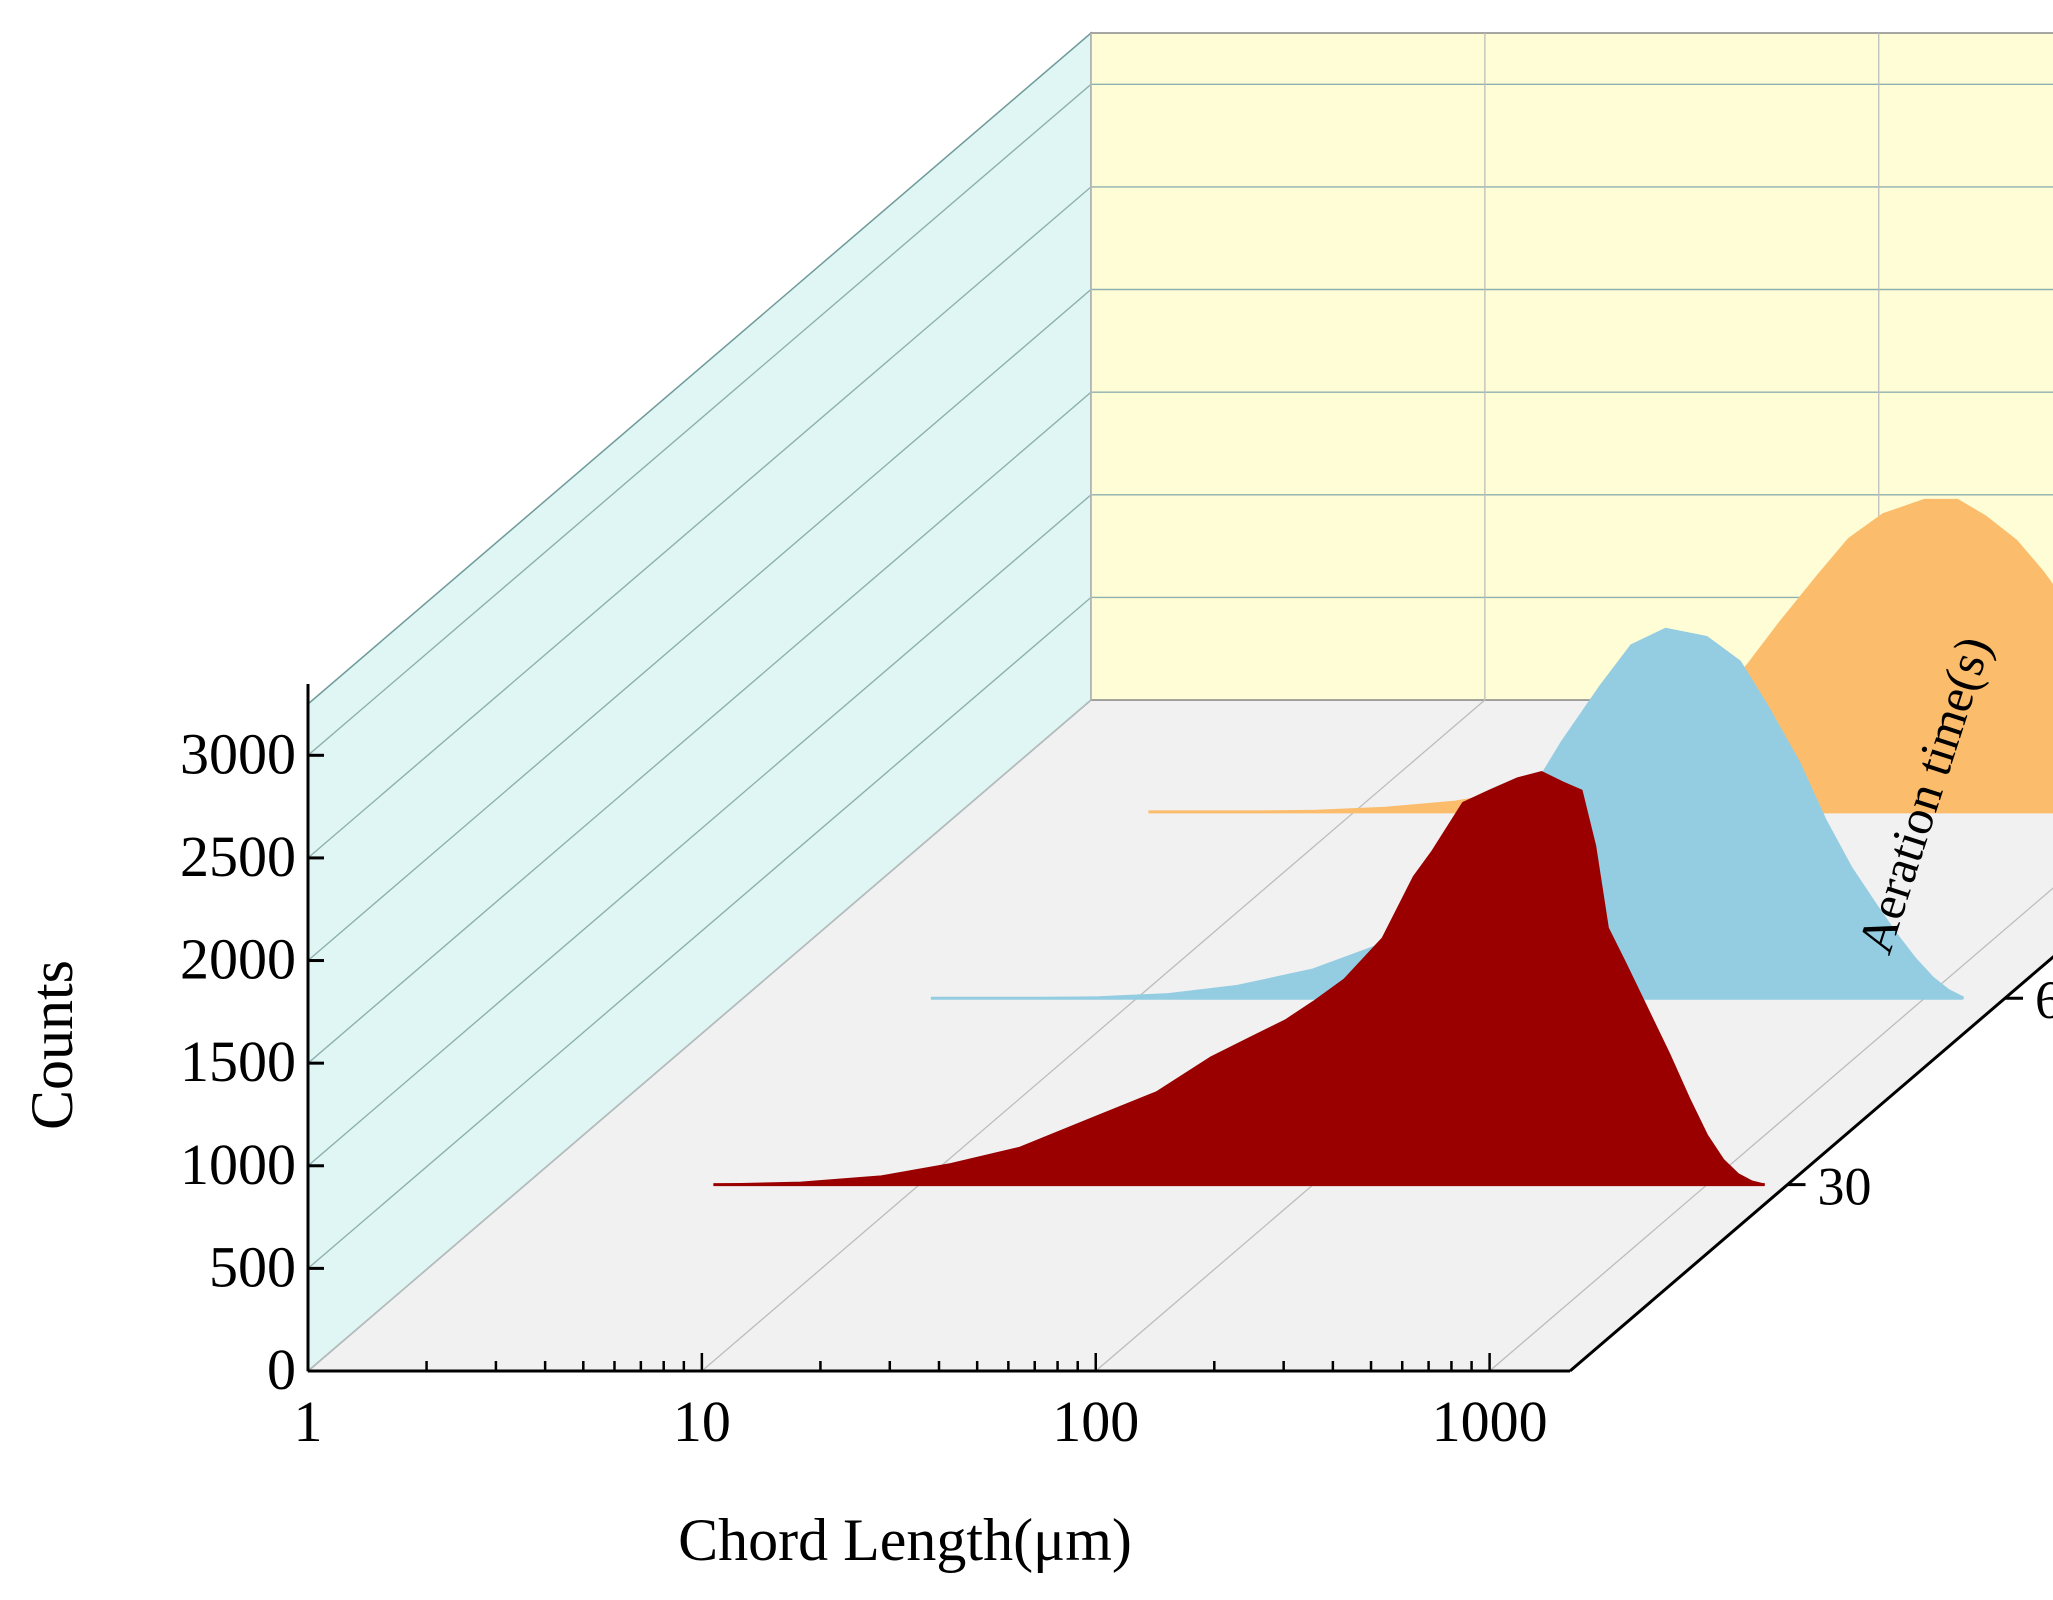  What do you see at coordinates (1447, 813) in the screenshot?
I see `series-area-60s` at bounding box center [1447, 813].